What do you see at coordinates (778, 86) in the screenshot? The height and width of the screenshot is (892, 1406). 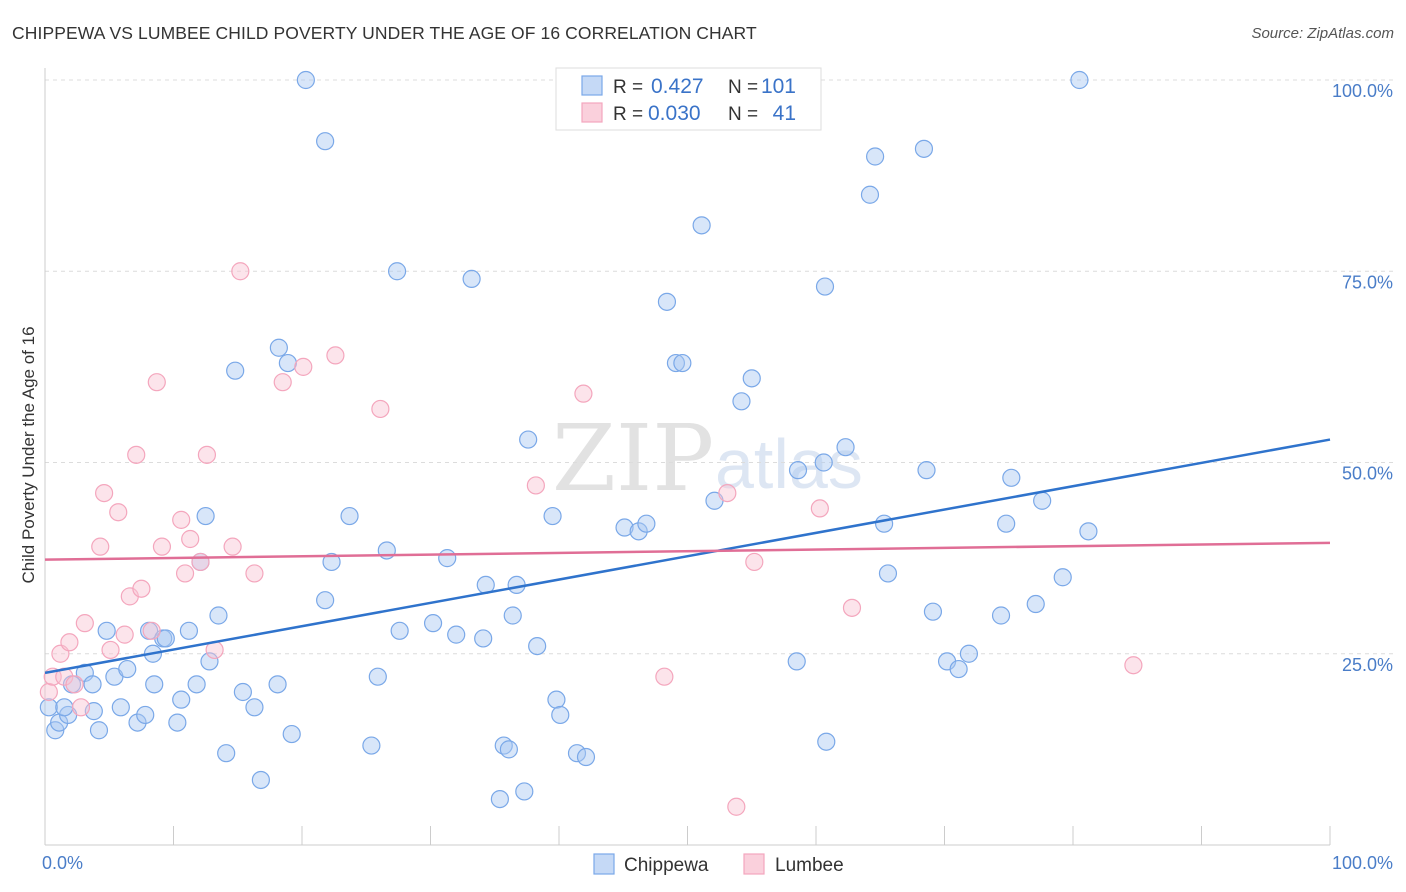 I see `stats-n-value-chippewa: 101` at bounding box center [778, 86].